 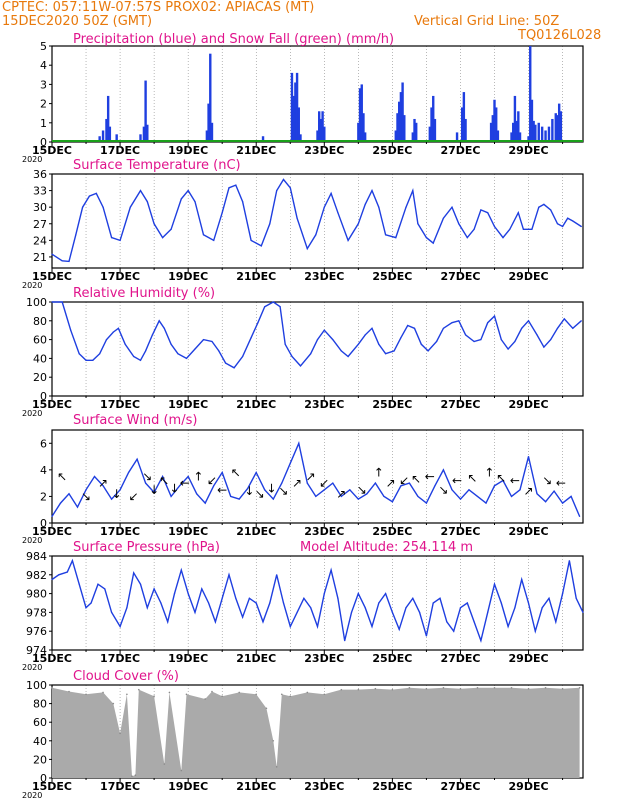 What do you see at coordinates (77, 21) in the screenshot?
I see `header-datetime: 15DEC2020 50Z (GMT)` at bounding box center [77, 21].